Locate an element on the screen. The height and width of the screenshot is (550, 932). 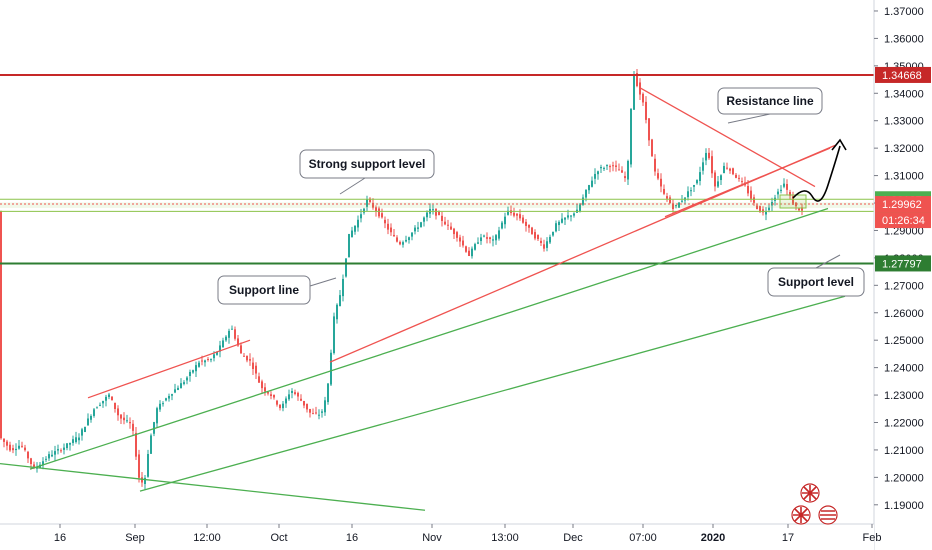
us-flag-icon is located at coordinates (828, 515).